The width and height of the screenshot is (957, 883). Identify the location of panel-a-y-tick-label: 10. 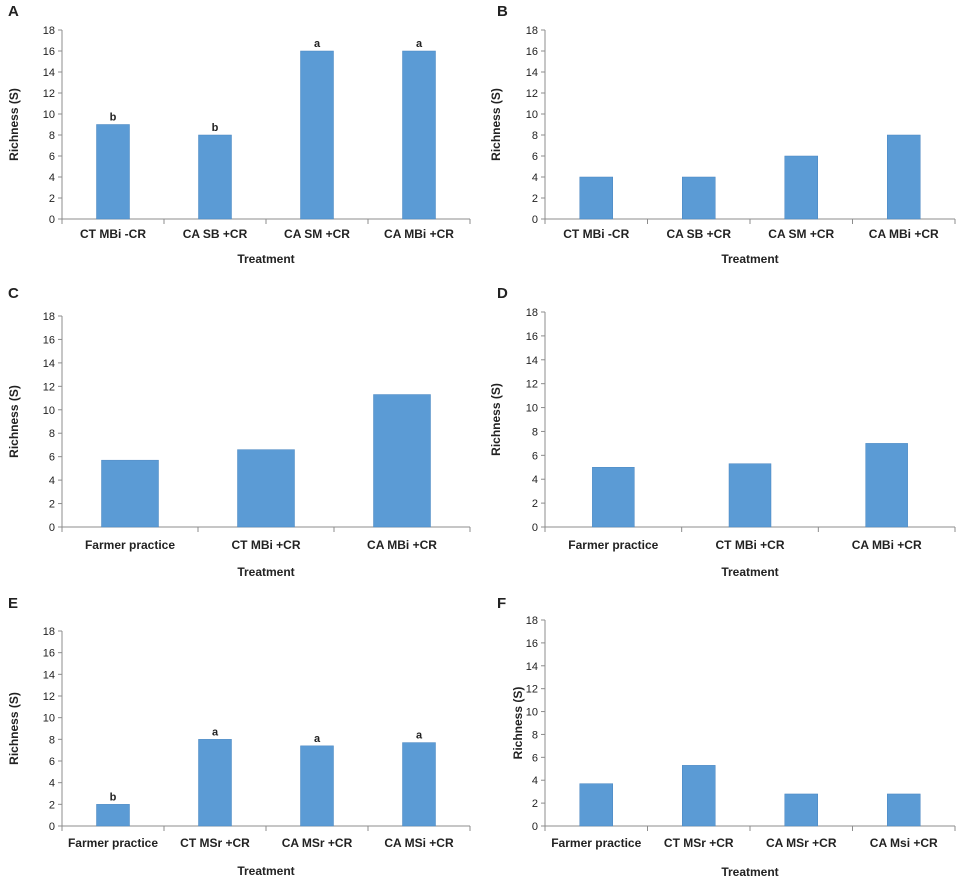
(49, 115).